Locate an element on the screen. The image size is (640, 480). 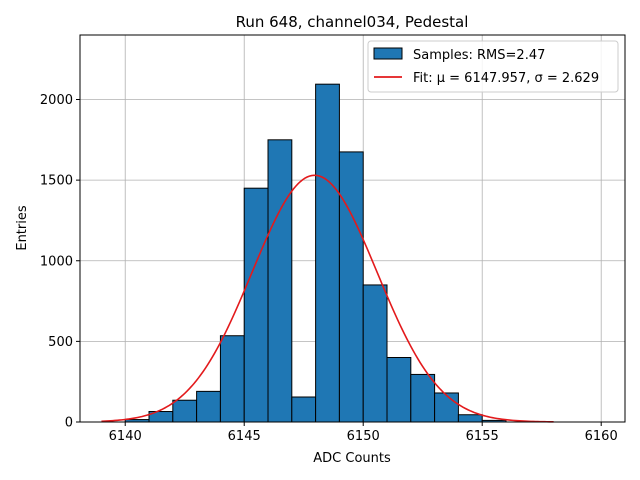
legend-hist-swatch is located at coordinates (388, 53).